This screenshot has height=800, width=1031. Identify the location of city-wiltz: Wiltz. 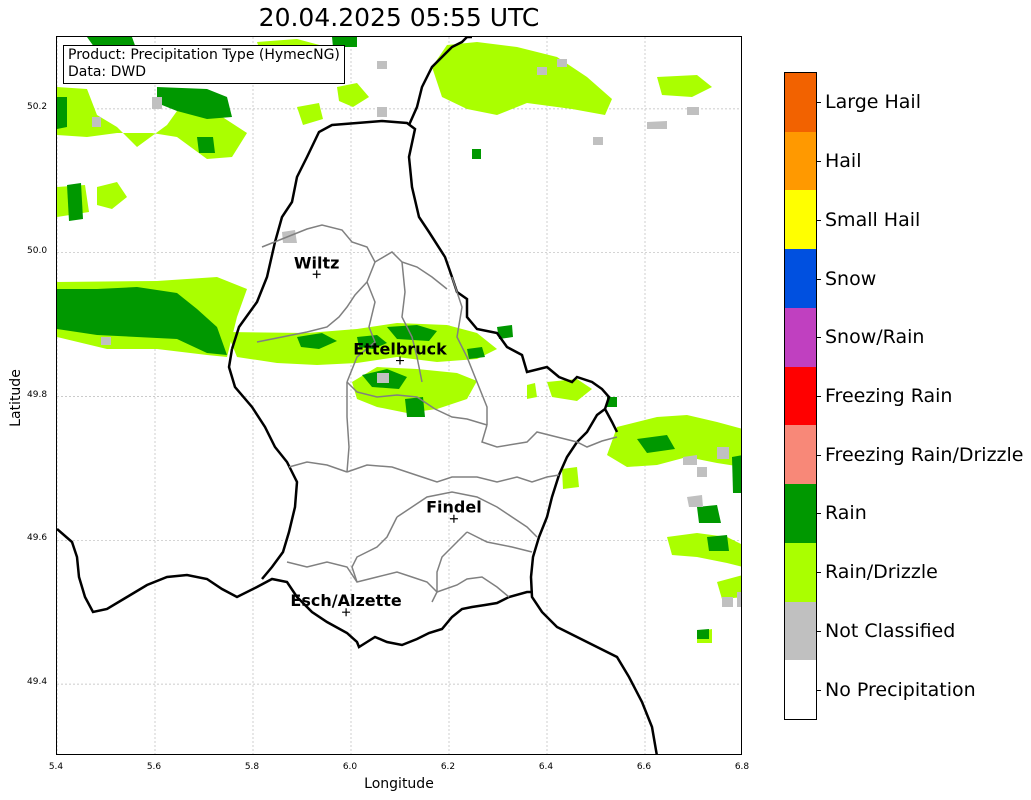
(317, 266).